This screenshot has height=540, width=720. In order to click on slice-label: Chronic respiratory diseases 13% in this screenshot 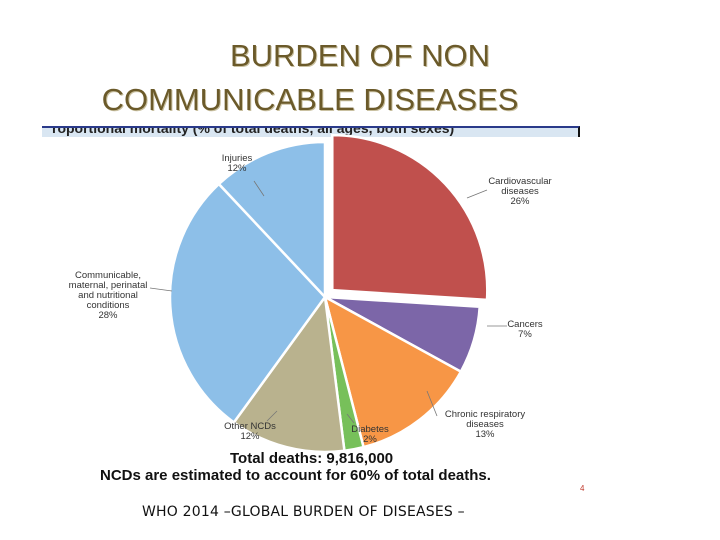, I will do `click(485, 424)`.